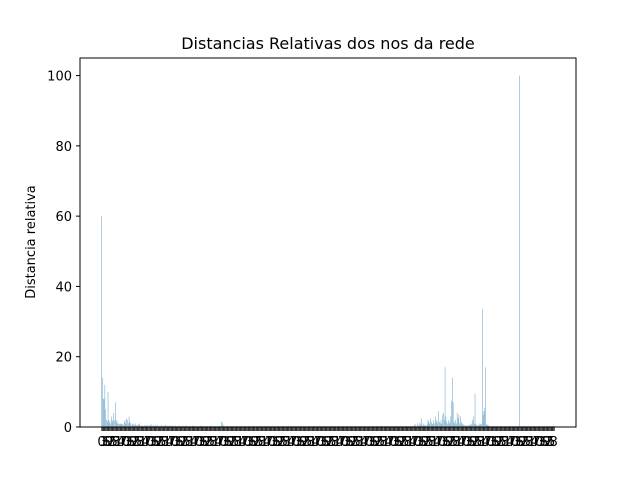 The height and width of the screenshot is (480, 640). What do you see at coordinates (259, 442) in the screenshot?
I see `x-tick-label: 5` at bounding box center [259, 442].